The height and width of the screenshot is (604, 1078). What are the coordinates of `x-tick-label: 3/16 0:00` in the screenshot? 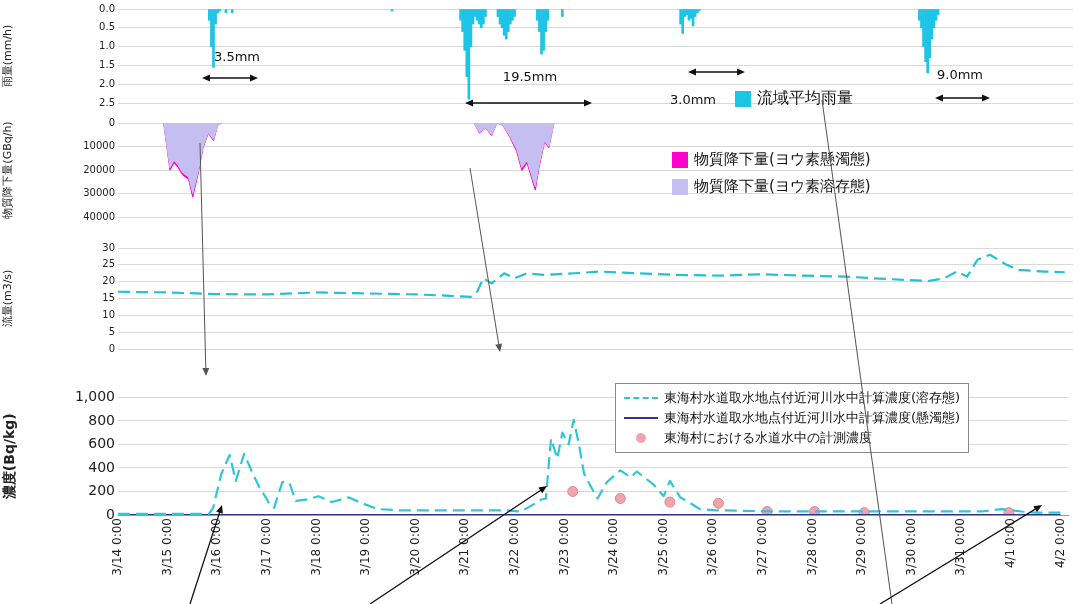 It's located at (216, 547).